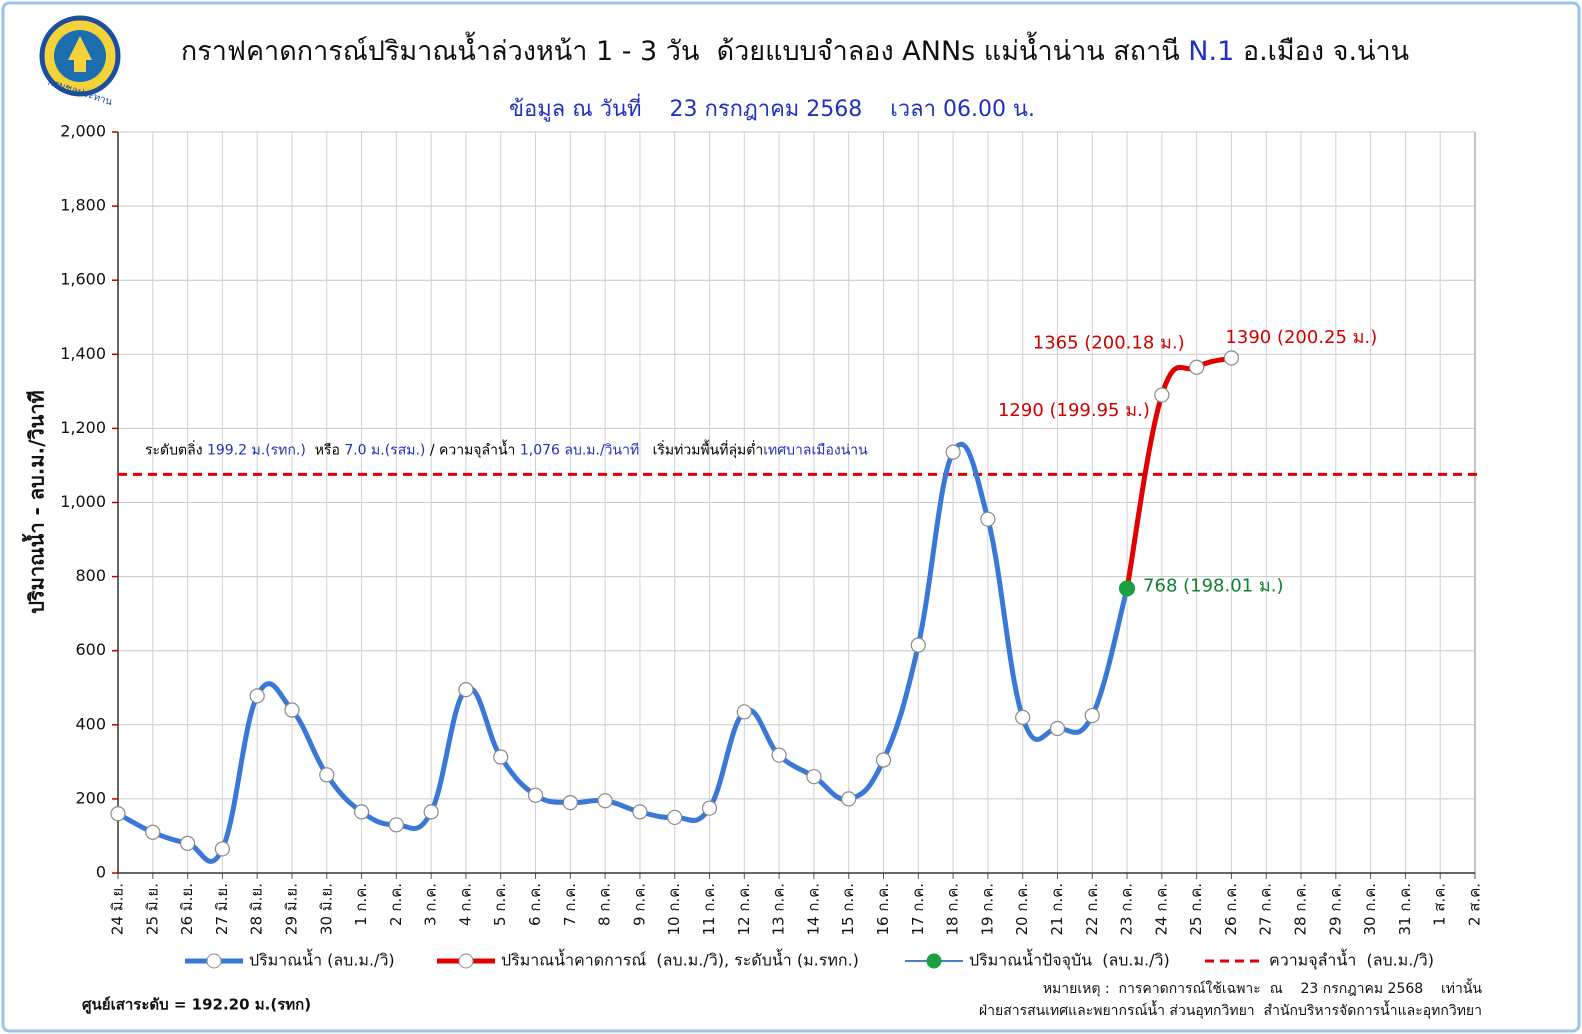 The image size is (1582, 1034). What do you see at coordinates (90, 649) in the screenshot?
I see `y-tick-label: 600` at bounding box center [90, 649].